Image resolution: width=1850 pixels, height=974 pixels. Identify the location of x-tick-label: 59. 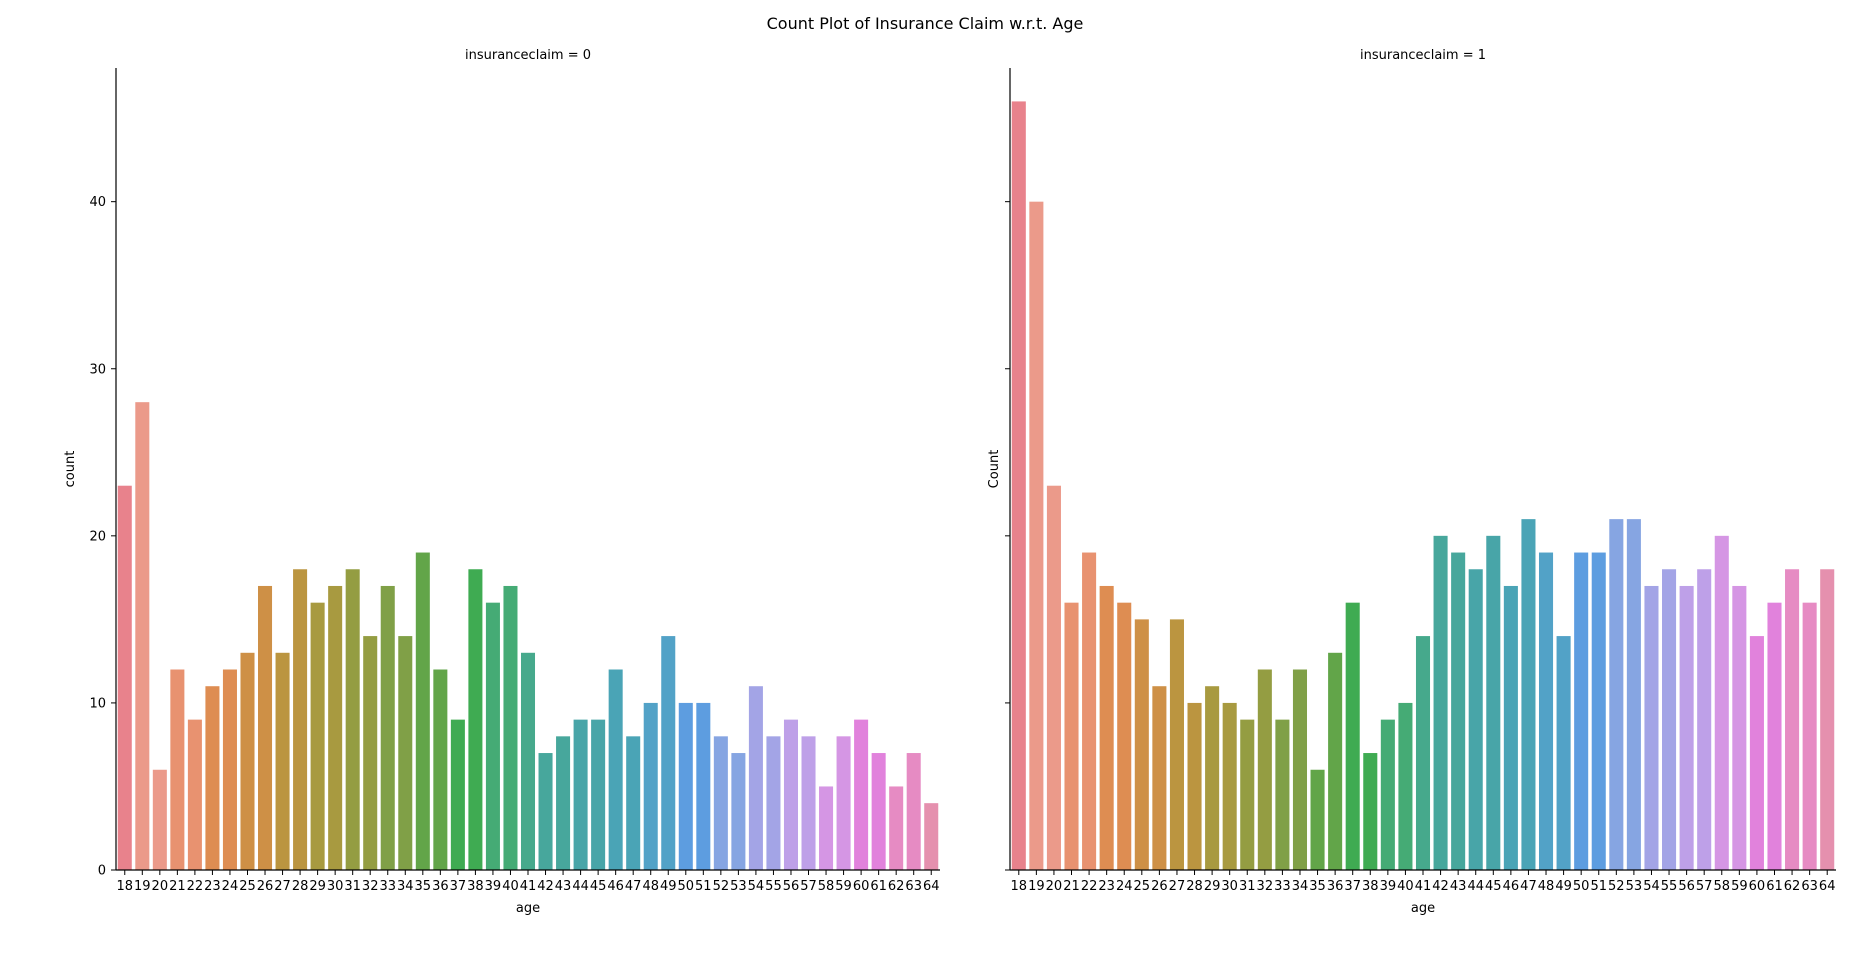
(1739, 886).